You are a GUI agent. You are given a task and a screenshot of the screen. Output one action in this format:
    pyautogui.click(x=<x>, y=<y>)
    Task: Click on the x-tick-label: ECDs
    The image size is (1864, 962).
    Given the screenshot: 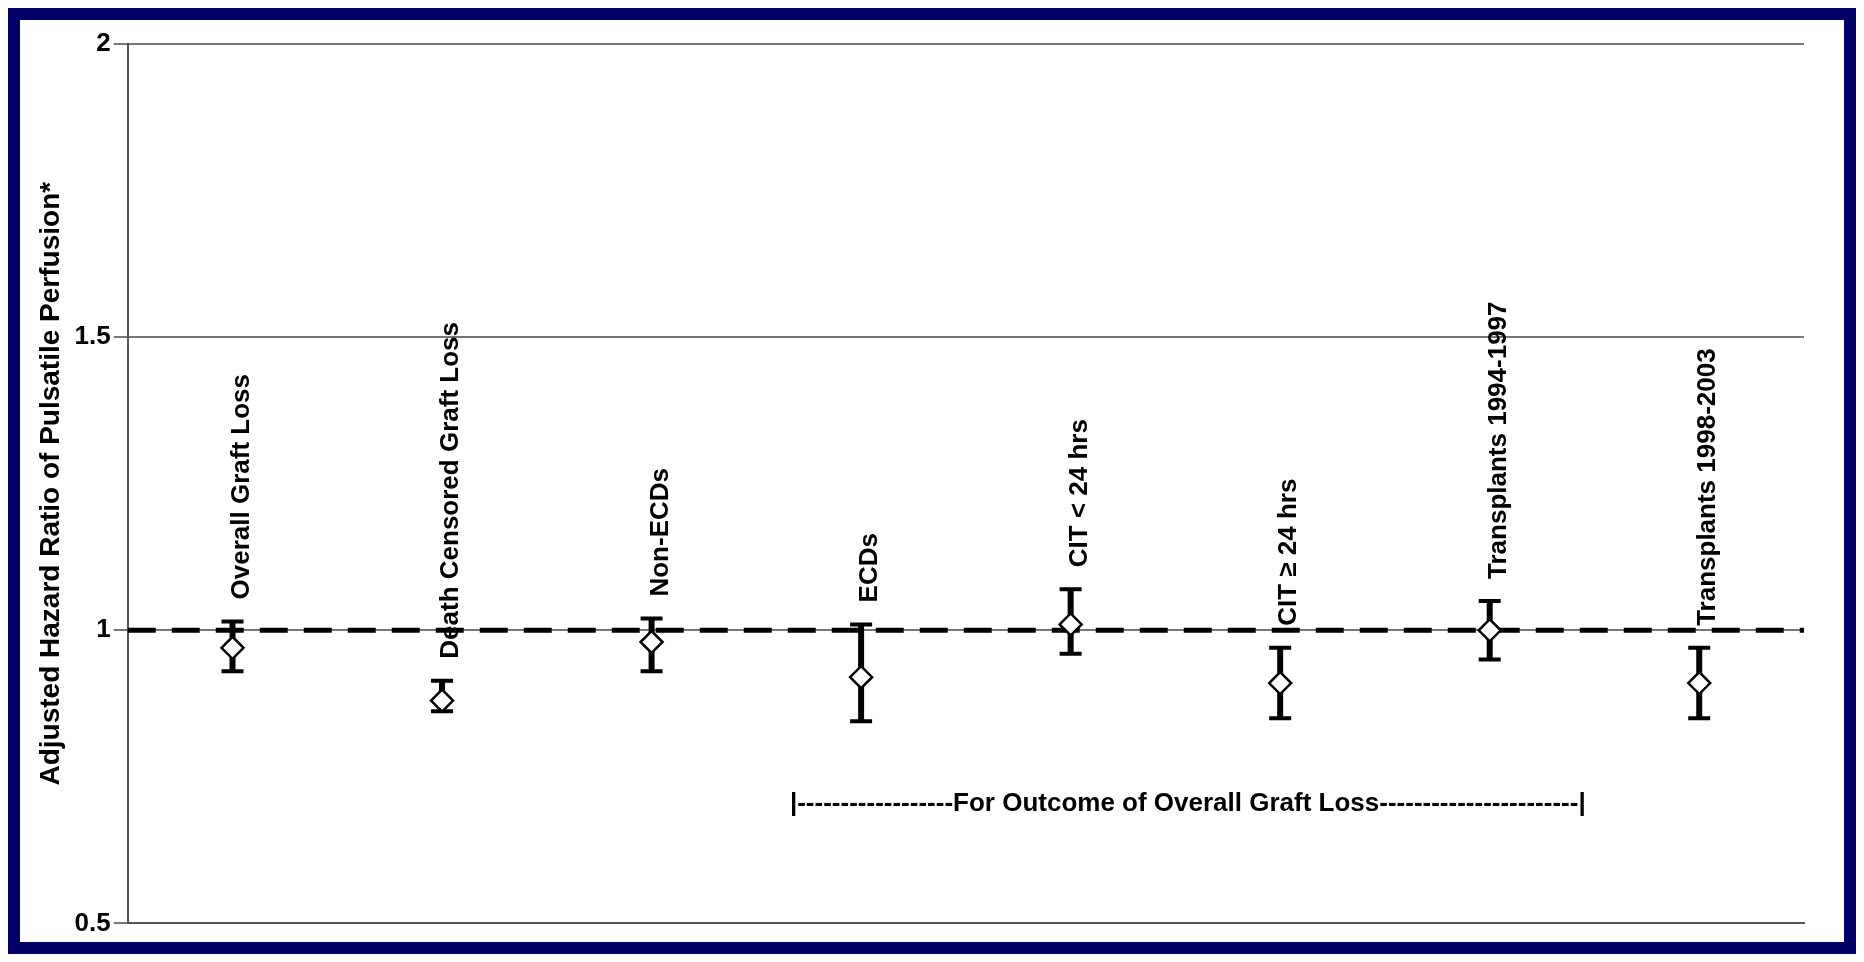 What is the action you would take?
    pyautogui.click(x=868, y=568)
    